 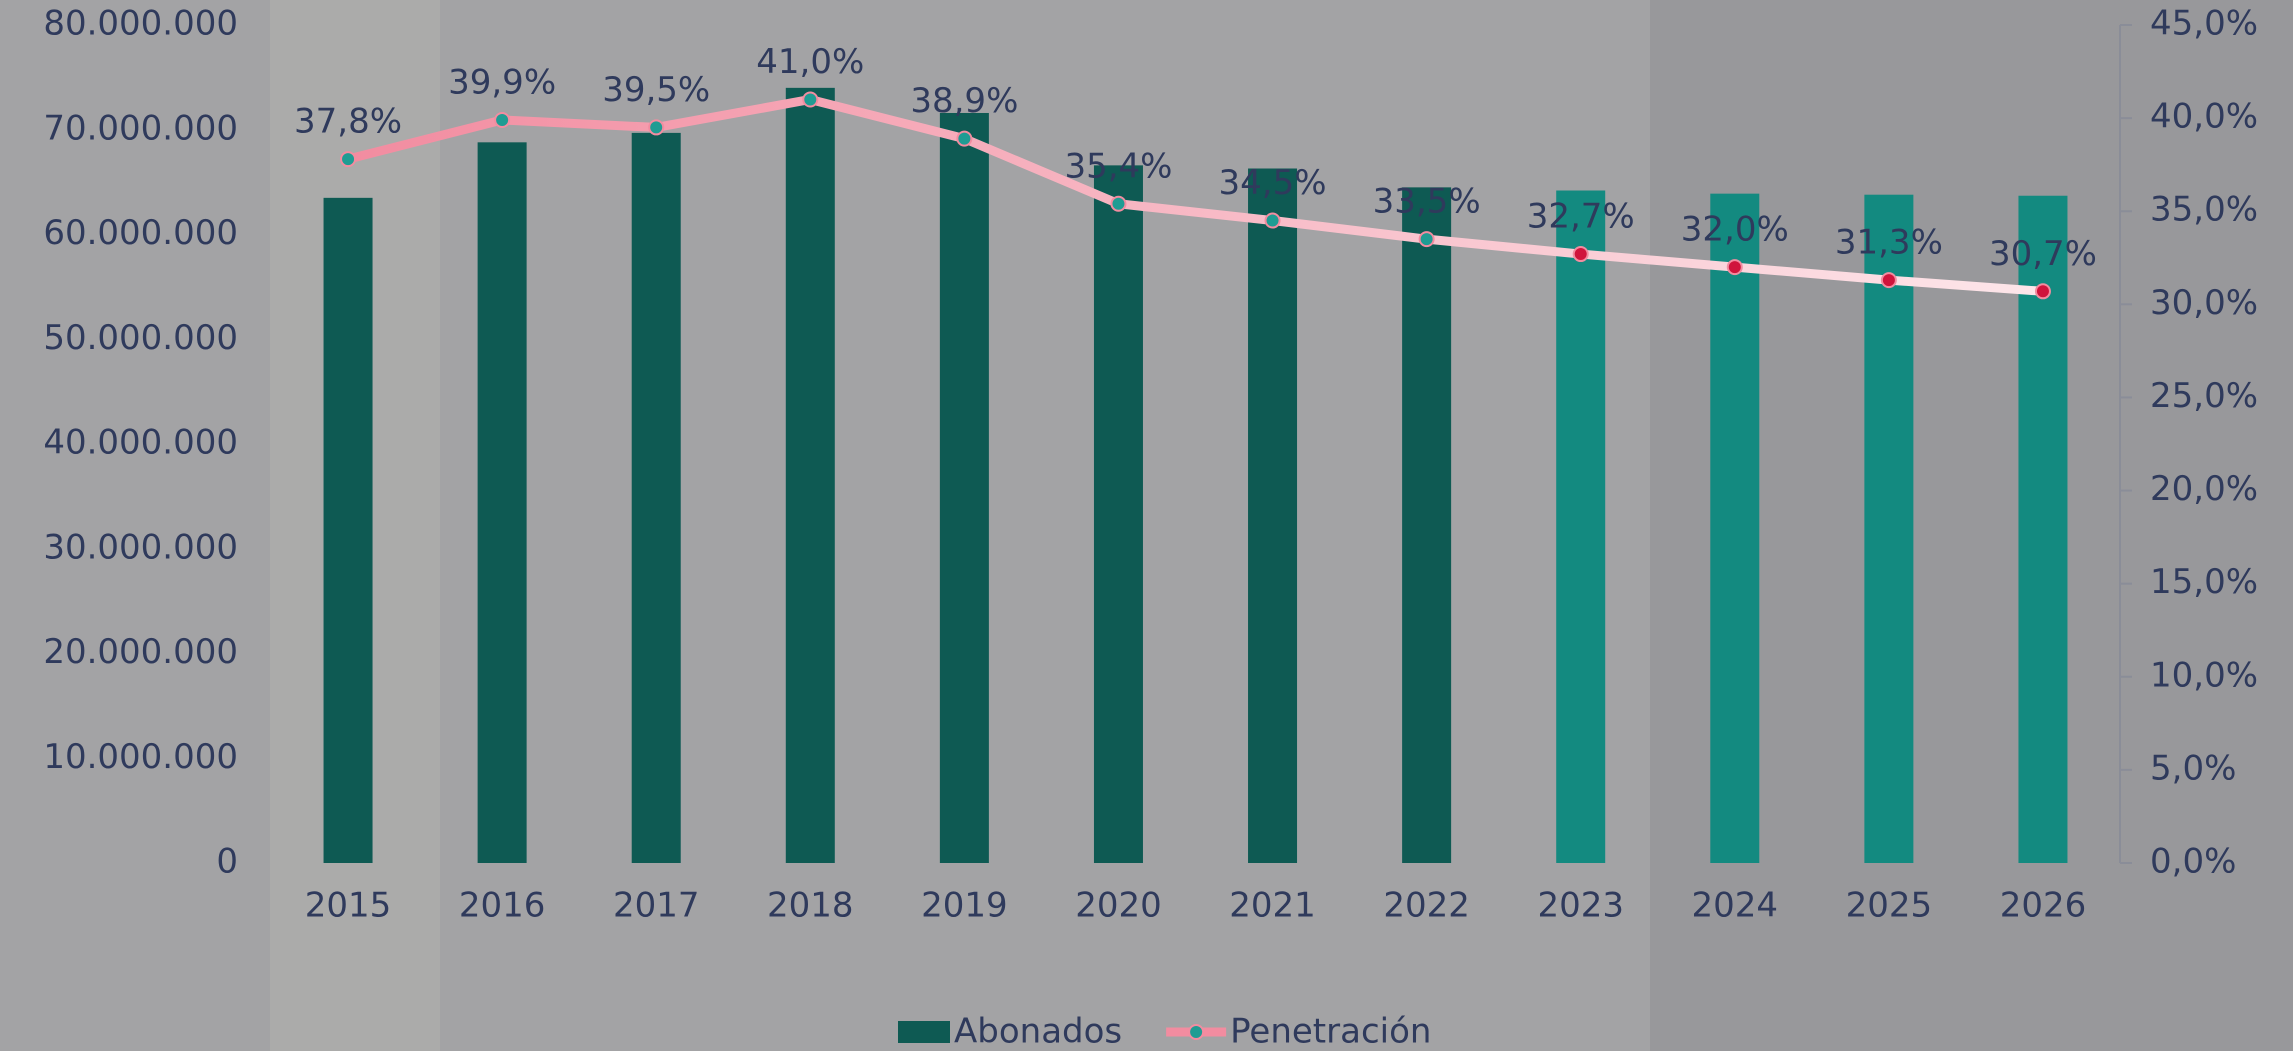 I want to click on y-tick-label: 70.000.000, so click(x=140, y=128).